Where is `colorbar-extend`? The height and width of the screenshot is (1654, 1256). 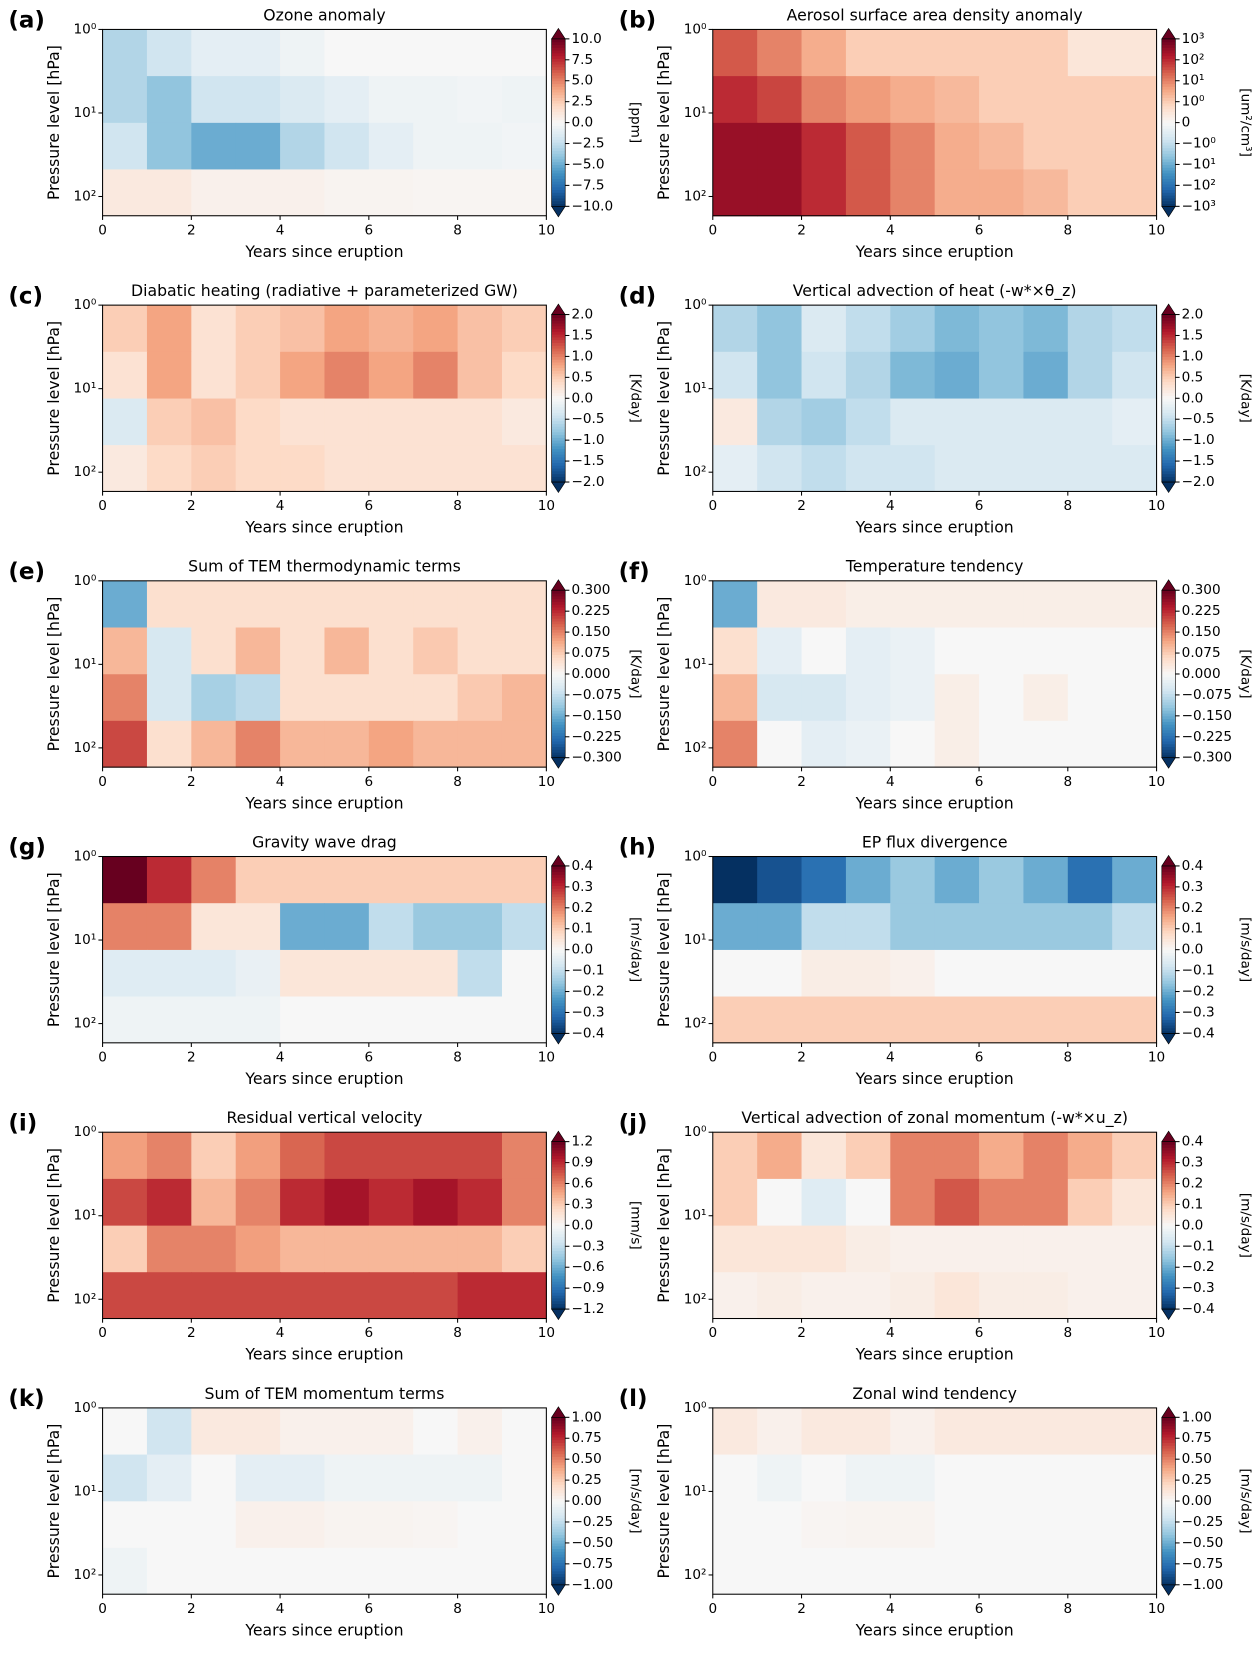 colorbar-extend is located at coordinates (558, 487).